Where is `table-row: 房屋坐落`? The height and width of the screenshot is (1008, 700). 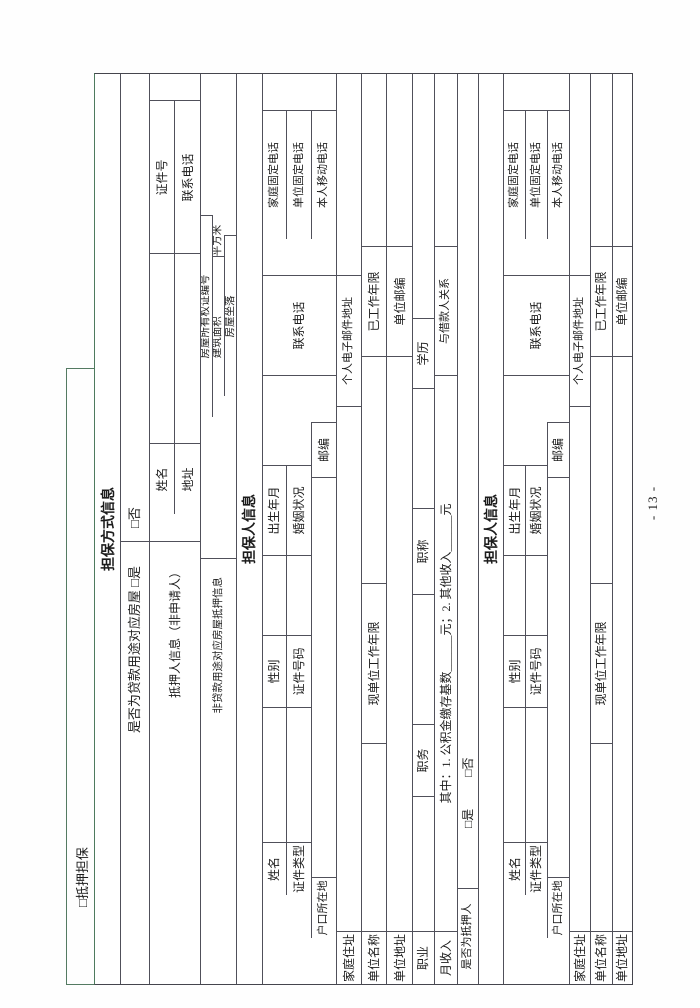
table-row: 房屋坐落 is located at coordinates (230, 316).